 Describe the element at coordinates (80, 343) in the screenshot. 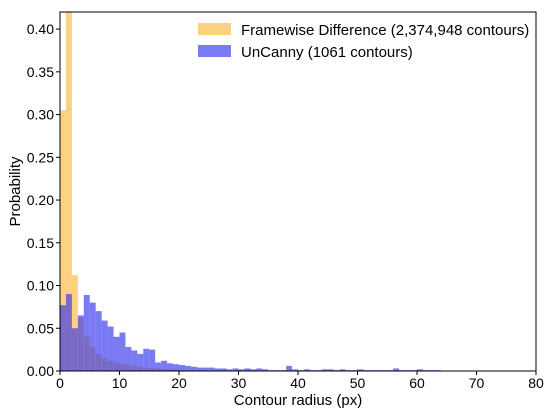

I see `bar-series1-bin3` at that location.